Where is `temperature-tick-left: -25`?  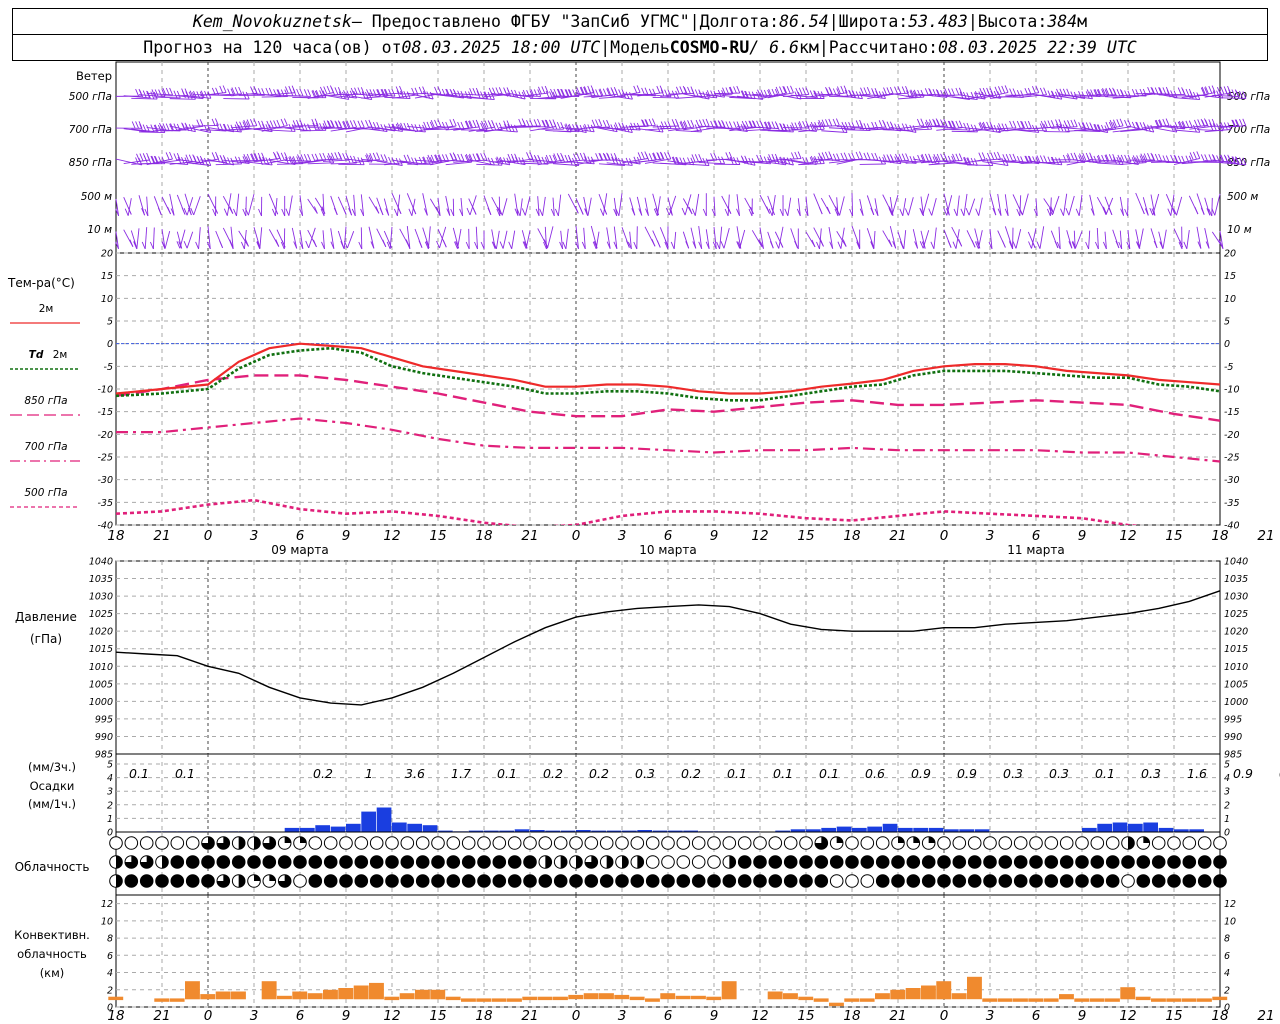 temperature-tick-left: -25 is located at coordinates (105, 458).